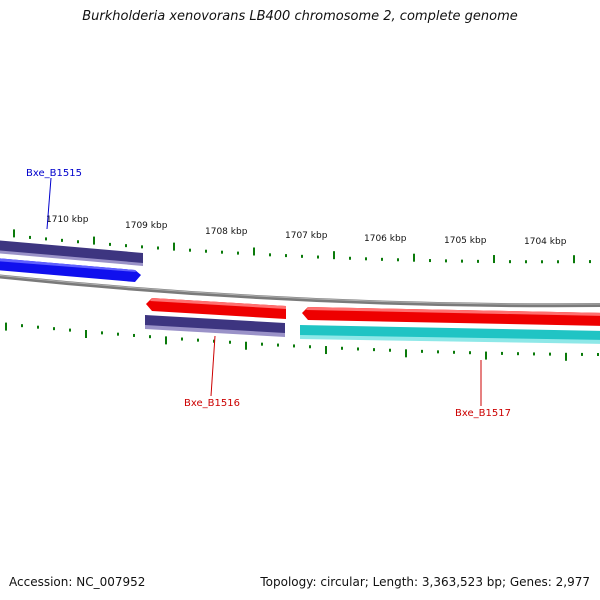  I want to click on gene-bar-bxe-b1517, so click(450, 334).